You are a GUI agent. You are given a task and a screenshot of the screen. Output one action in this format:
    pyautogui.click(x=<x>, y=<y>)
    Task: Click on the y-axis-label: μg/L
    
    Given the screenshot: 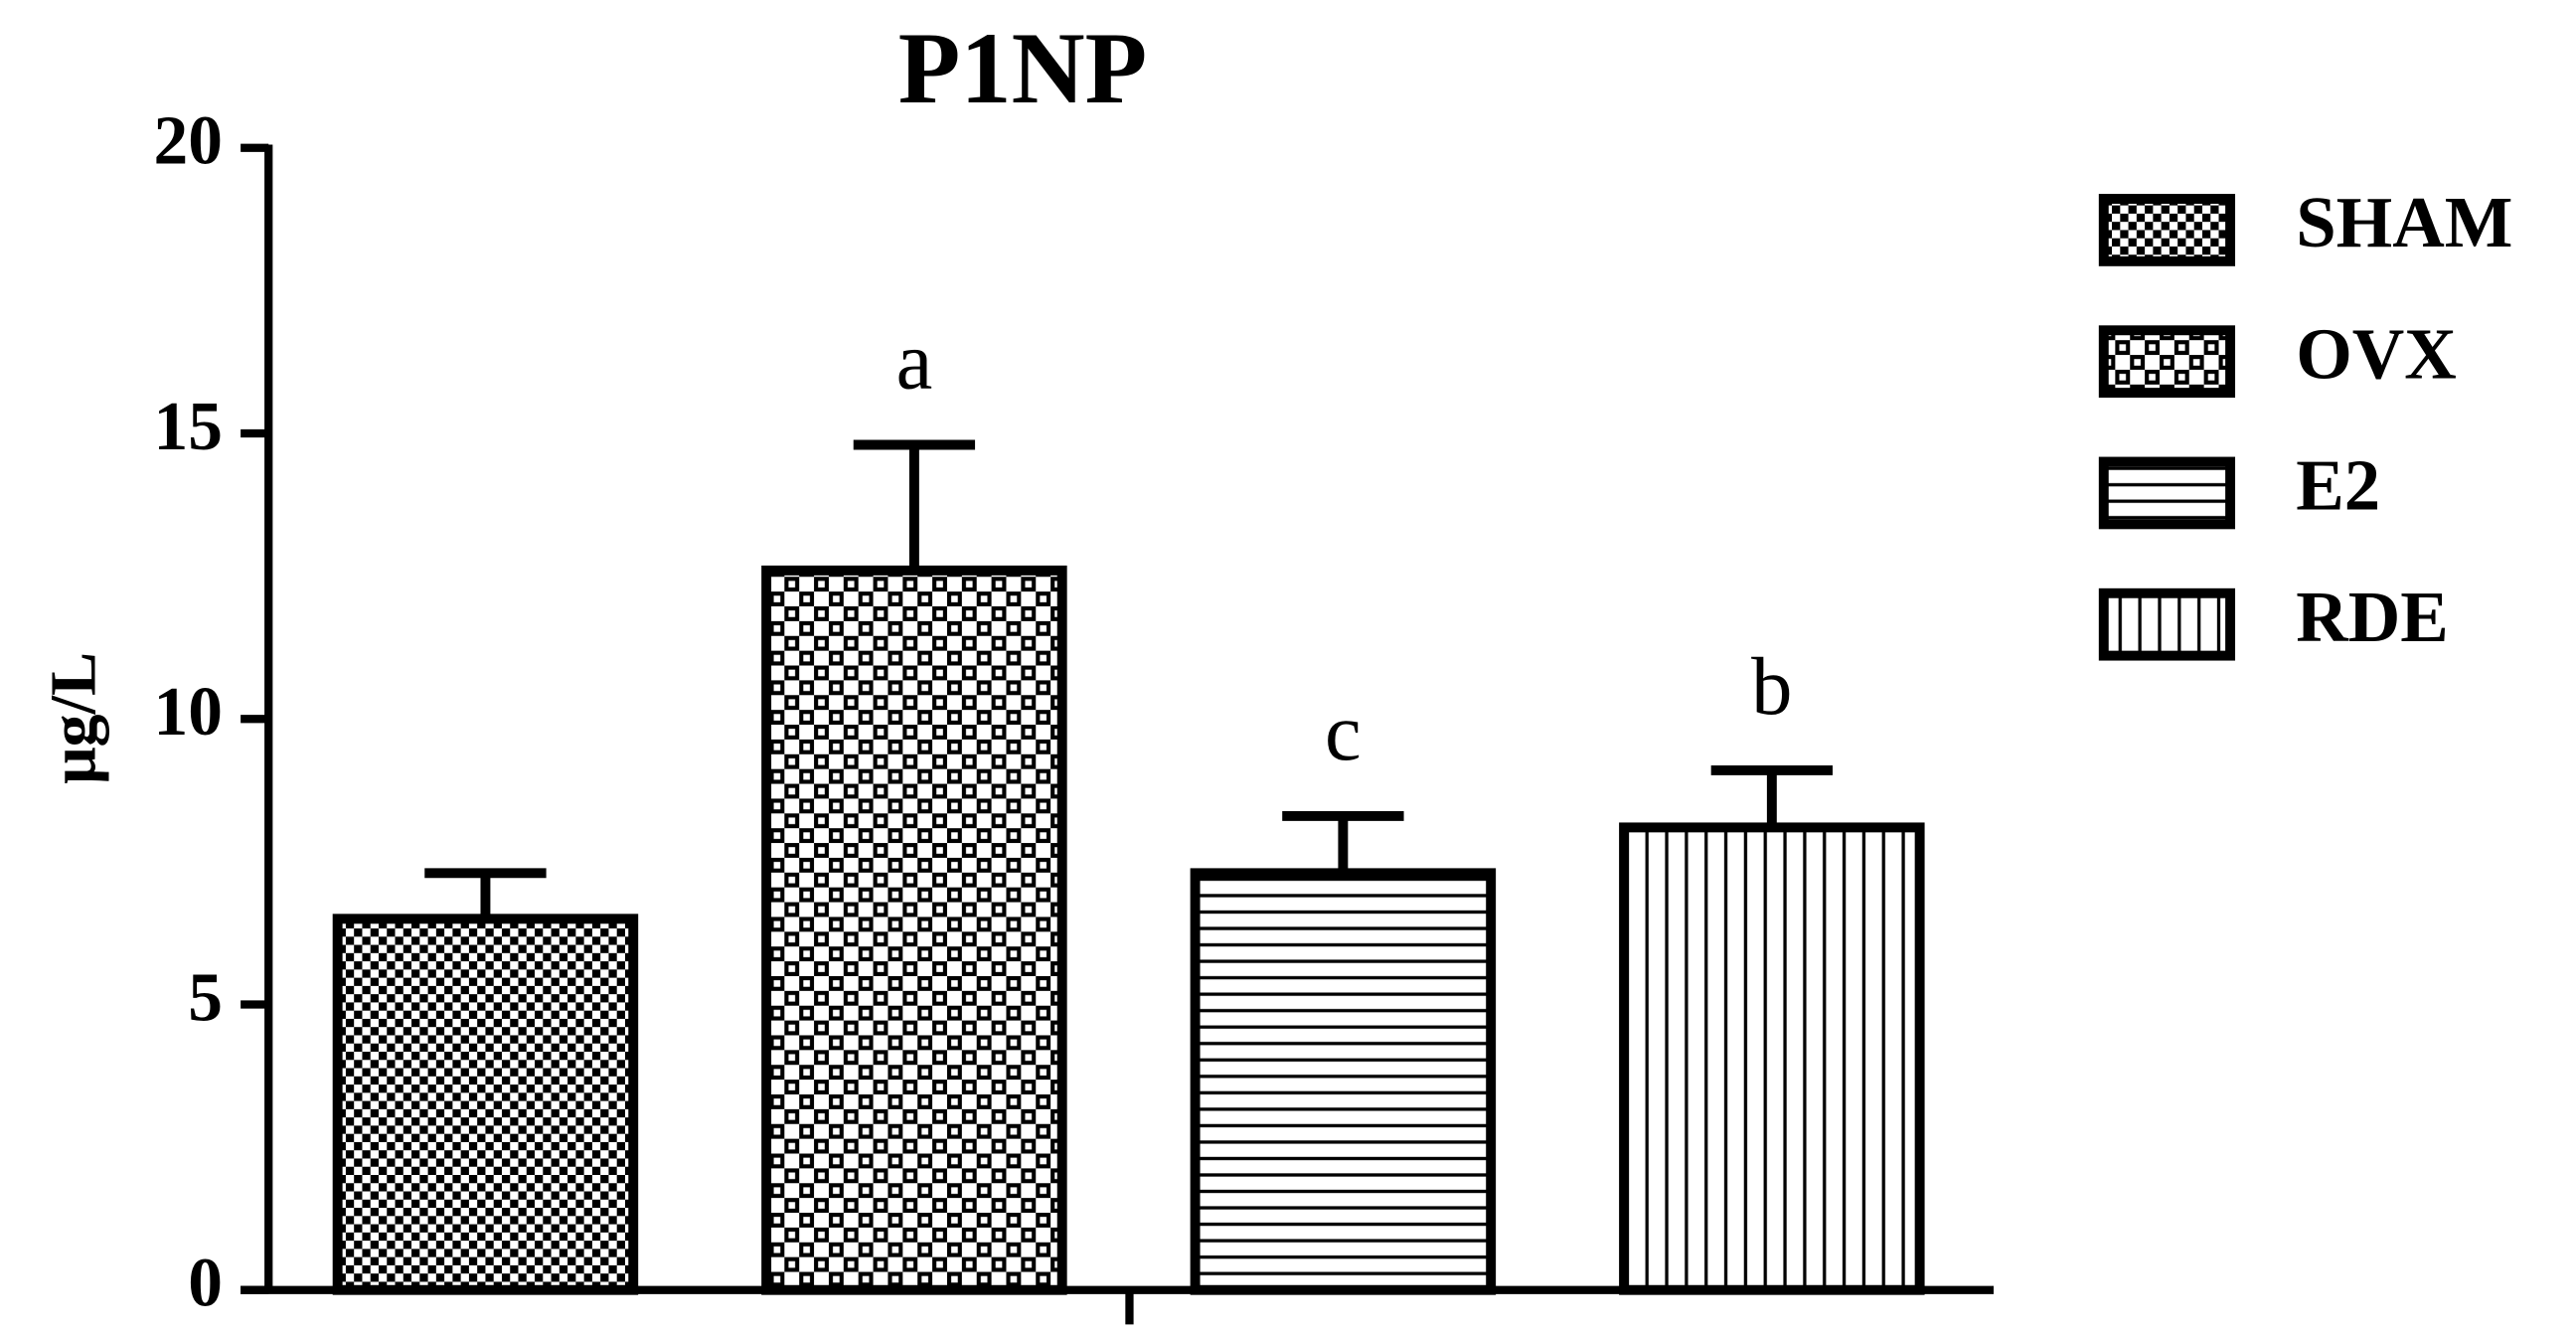 What is the action you would take?
    pyautogui.click(x=73, y=718)
    